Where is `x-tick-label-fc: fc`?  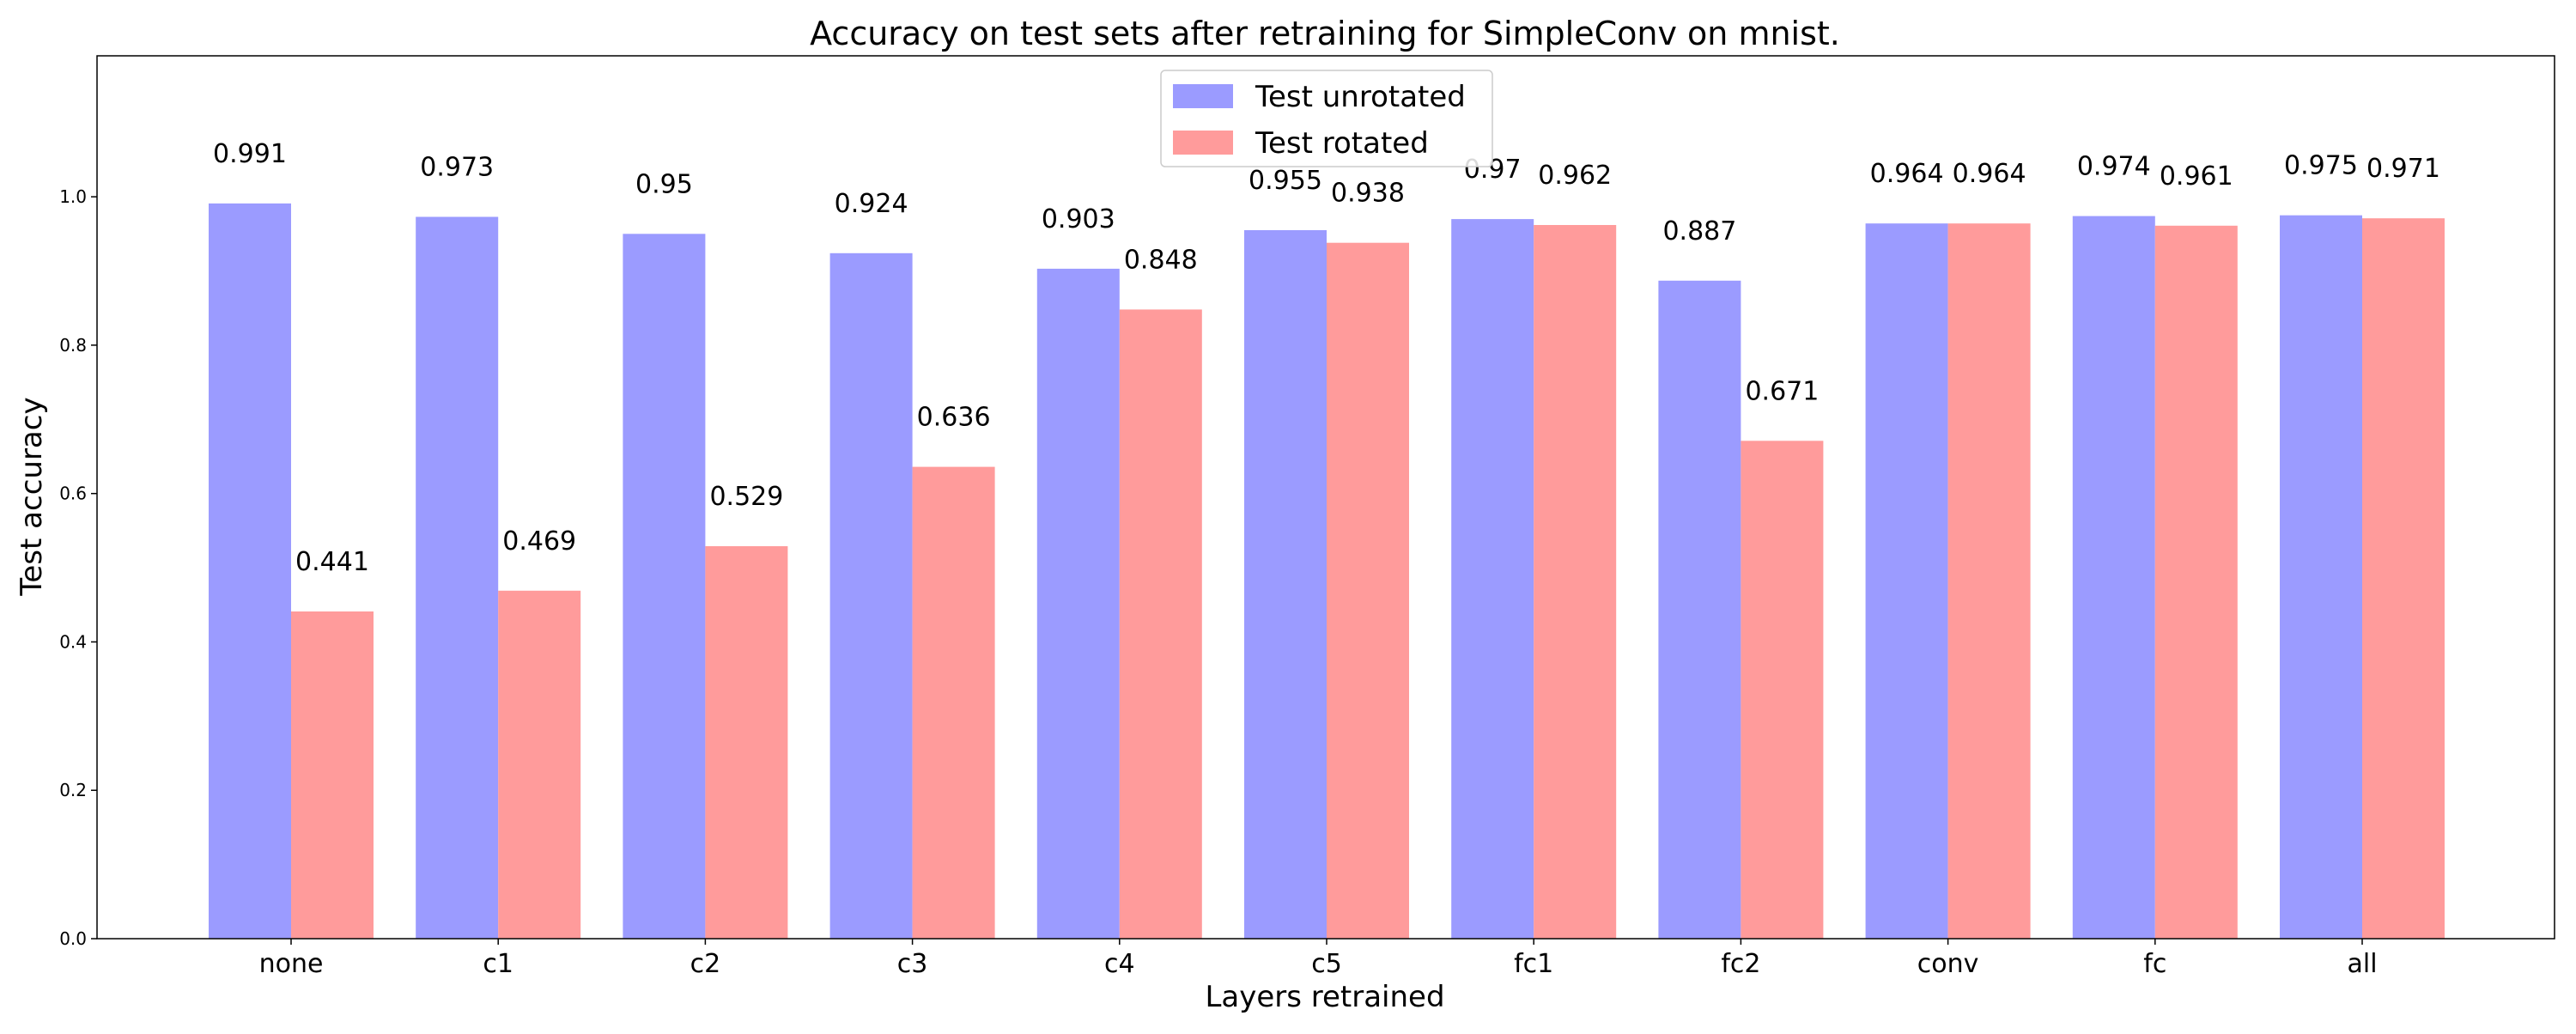 x-tick-label-fc: fc is located at coordinates (2155, 964).